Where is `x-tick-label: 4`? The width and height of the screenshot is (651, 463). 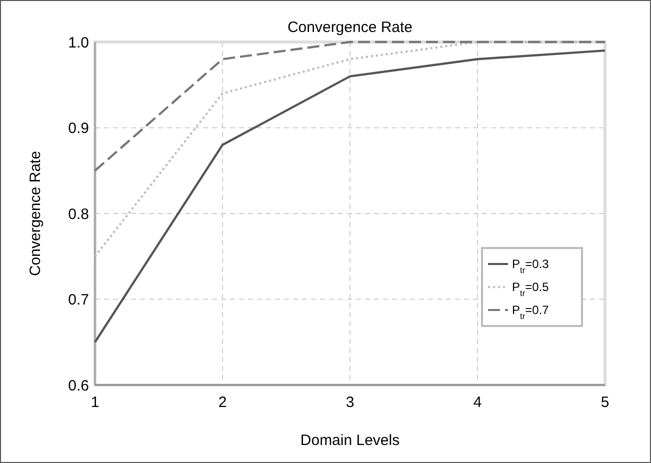
x-tick-label: 4 is located at coordinates (477, 402).